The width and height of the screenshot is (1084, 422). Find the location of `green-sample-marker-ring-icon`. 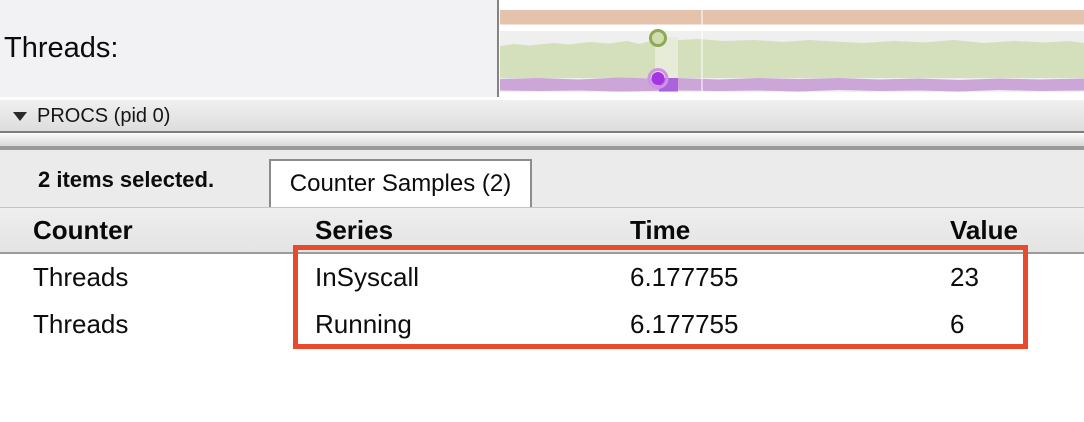

green-sample-marker-ring-icon is located at coordinates (658, 38).